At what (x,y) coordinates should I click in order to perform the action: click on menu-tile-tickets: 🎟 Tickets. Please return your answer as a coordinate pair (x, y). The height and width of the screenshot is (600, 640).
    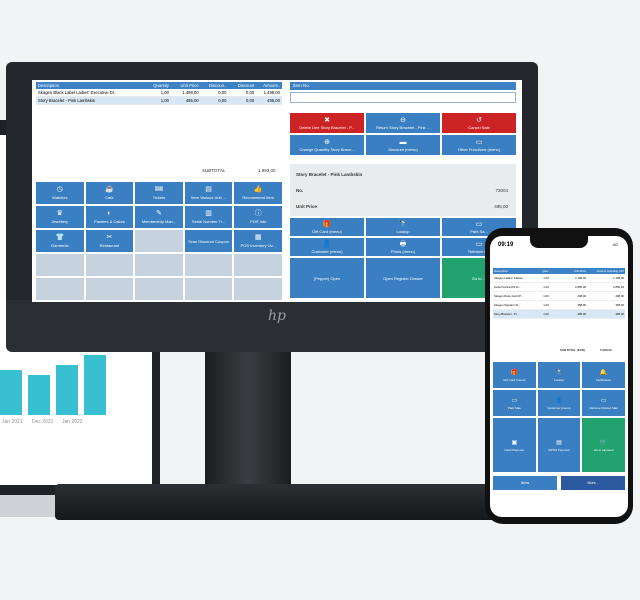
    Looking at the image, I should click on (159, 193).